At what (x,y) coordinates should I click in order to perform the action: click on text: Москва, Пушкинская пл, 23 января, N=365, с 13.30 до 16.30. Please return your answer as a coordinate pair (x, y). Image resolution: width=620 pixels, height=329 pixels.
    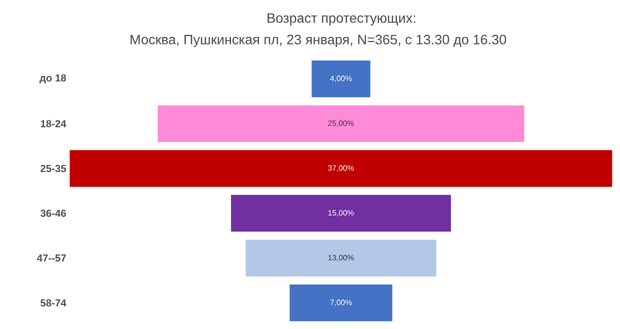
    Looking at the image, I should click on (318, 40).